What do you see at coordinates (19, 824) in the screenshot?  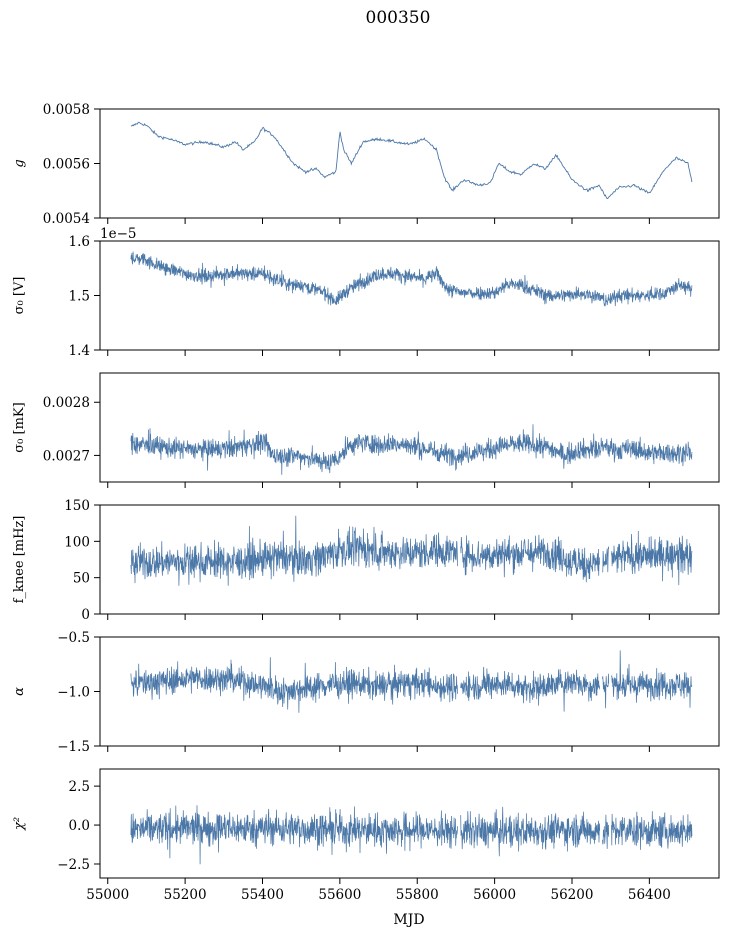 I see `y-axis-label: χ²` at bounding box center [19, 824].